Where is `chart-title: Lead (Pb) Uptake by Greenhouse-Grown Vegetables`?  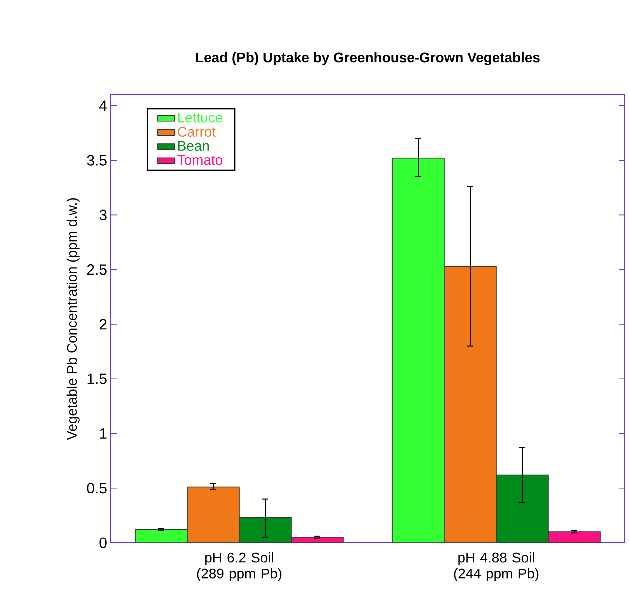 chart-title: Lead (Pb) Uptake by Greenhouse-Grown Vegetables is located at coordinates (368, 59).